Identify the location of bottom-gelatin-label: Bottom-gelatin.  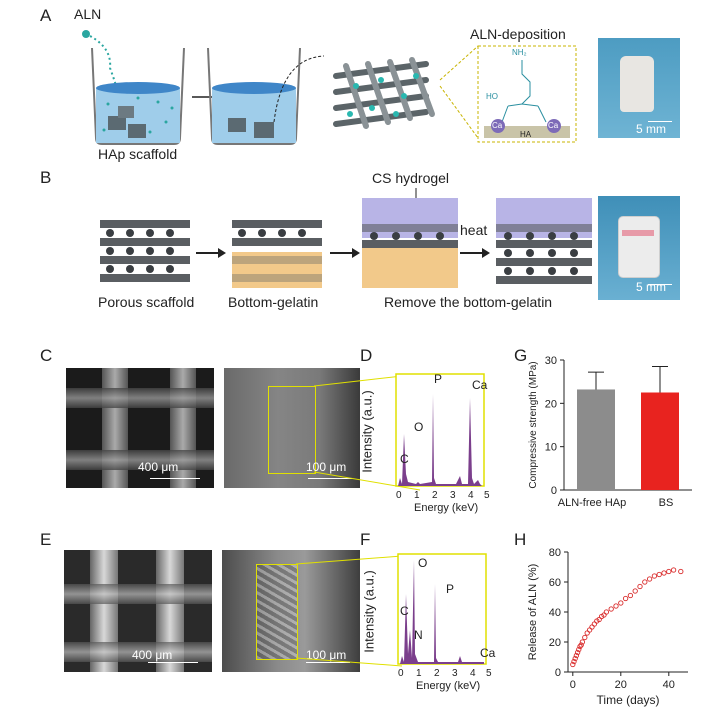
(273, 302).